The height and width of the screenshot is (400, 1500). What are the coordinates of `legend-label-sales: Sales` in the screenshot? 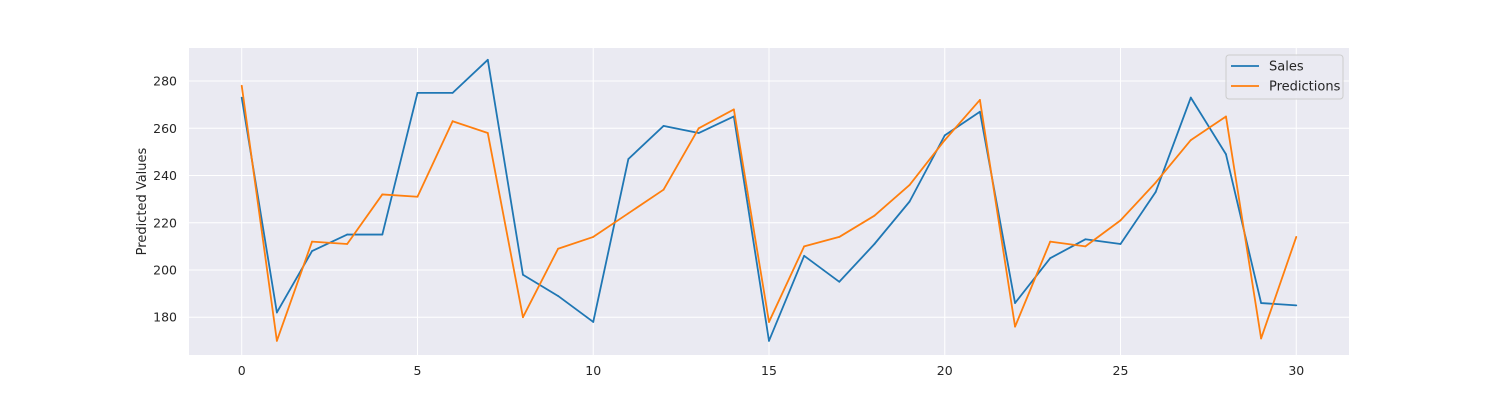 It's located at (1286, 67).